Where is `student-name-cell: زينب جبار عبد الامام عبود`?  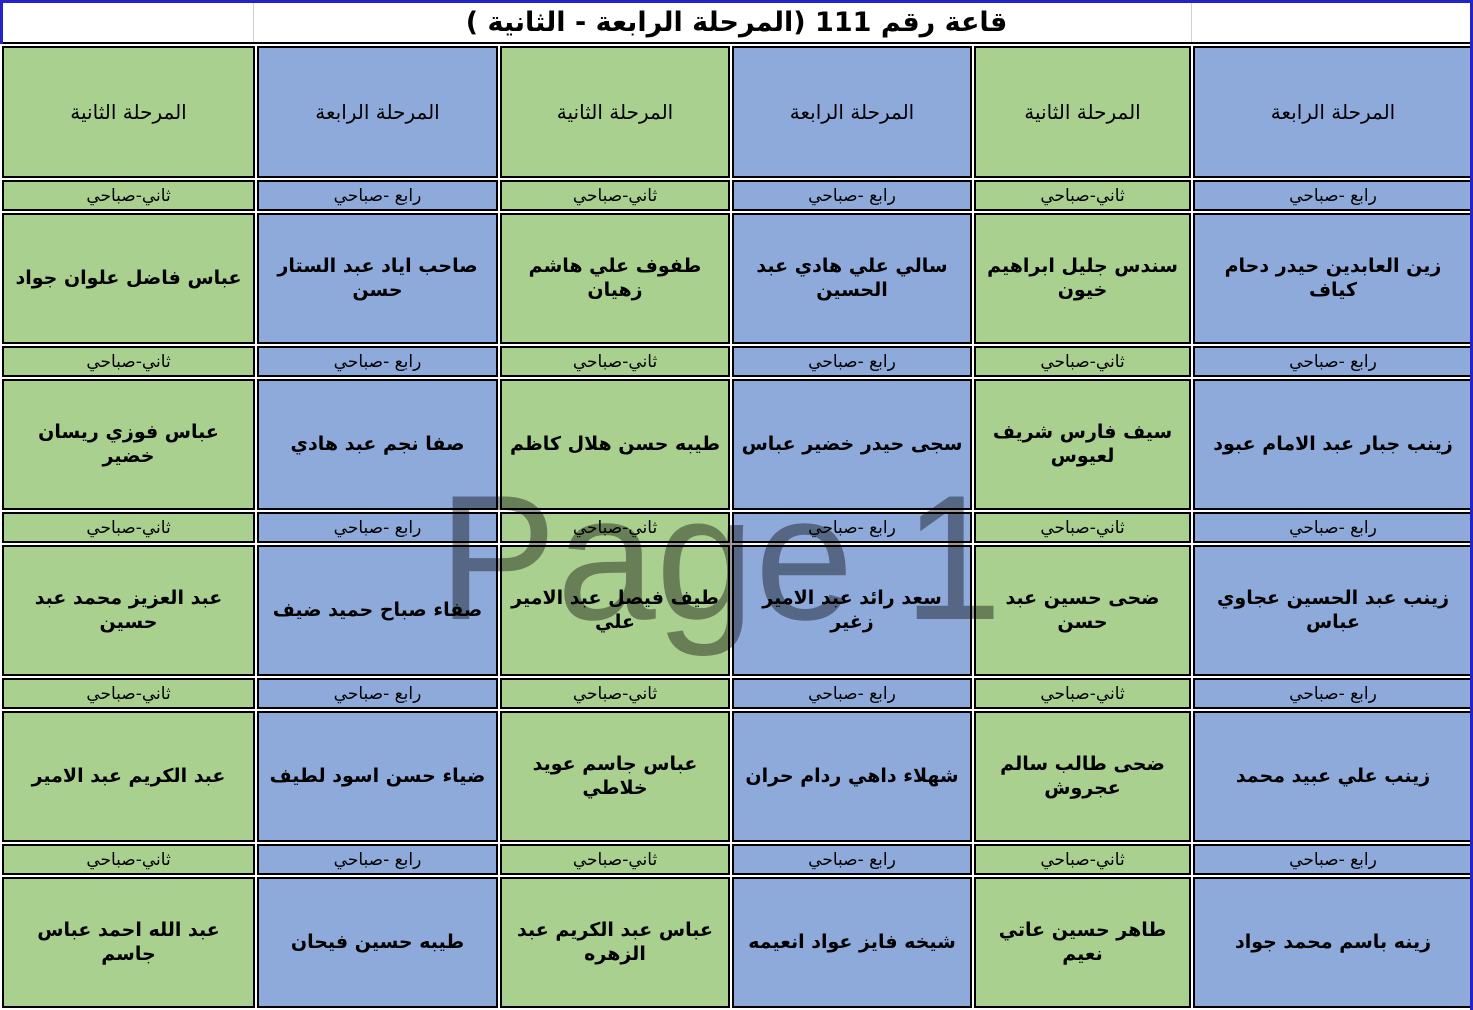
student-name-cell: زينب جبار عبد الامام عبود is located at coordinates (1333, 444).